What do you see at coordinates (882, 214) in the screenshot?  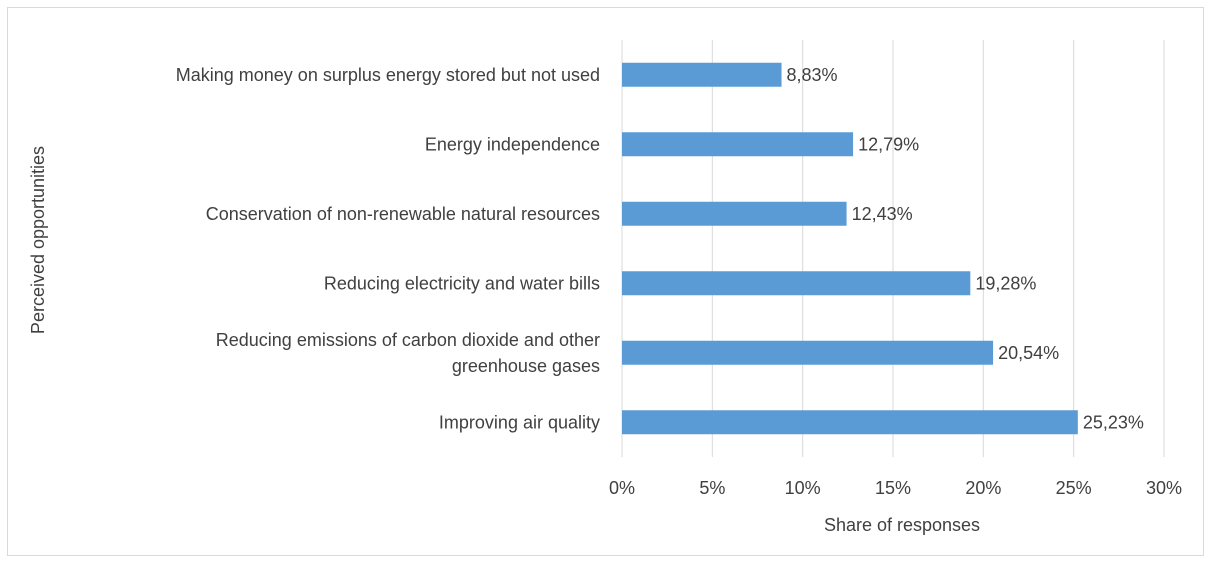 I see `data-label: 12,43%` at bounding box center [882, 214].